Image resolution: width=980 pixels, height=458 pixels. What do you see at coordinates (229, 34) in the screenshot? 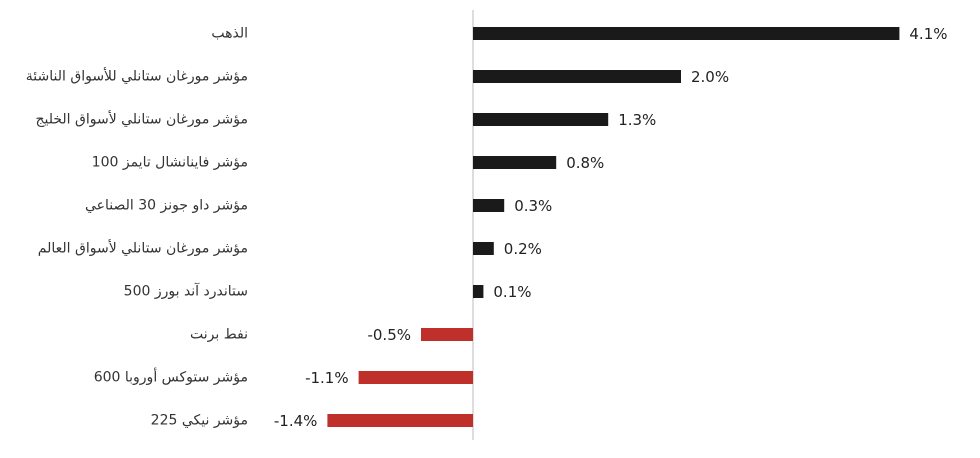
I see `category-label: الذهب` at bounding box center [229, 34].